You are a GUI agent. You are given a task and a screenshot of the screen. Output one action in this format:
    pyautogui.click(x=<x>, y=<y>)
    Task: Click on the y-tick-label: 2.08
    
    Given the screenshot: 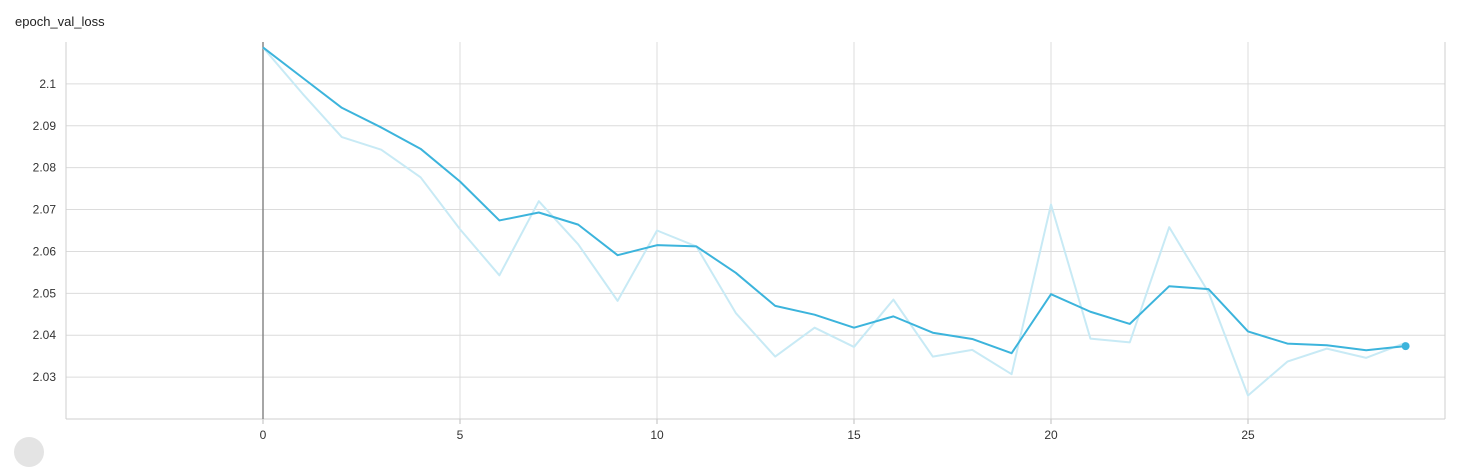 What is the action you would take?
    pyautogui.click(x=45, y=168)
    